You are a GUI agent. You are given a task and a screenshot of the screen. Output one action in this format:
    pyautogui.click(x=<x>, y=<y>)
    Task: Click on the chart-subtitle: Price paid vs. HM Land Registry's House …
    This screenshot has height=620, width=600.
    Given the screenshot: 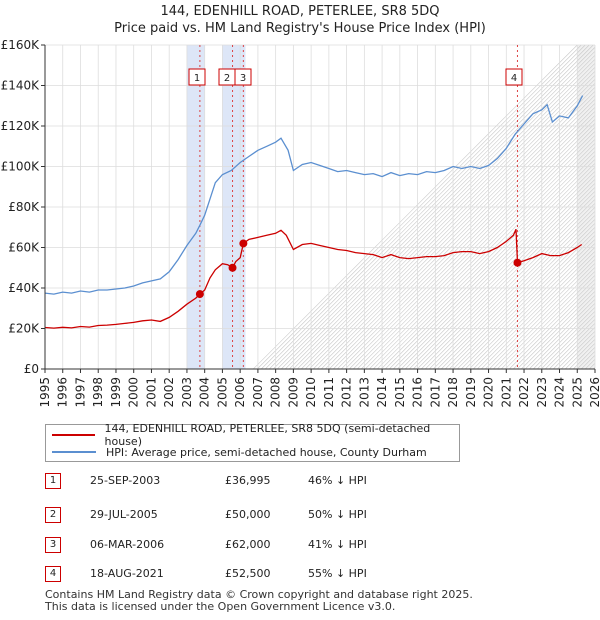 What is the action you would take?
    pyautogui.click(x=300, y=28)
    